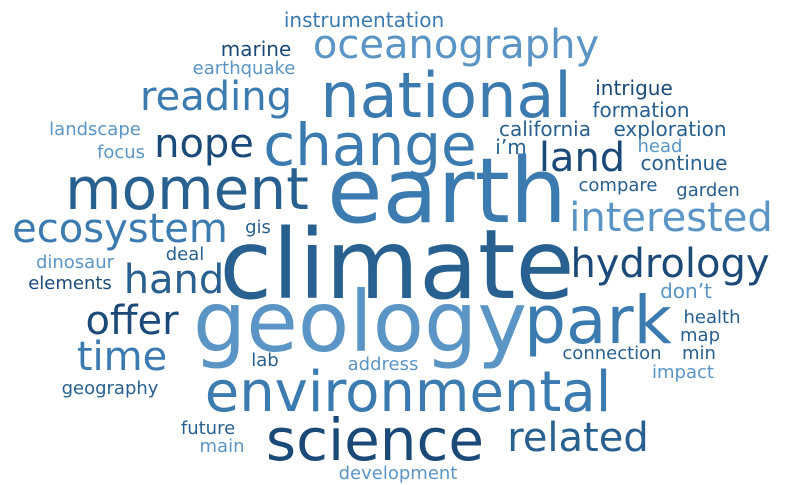 The image size is (791, 485). Describe the element at coordinates (256, 49) in the screenshot. I see `word-marine: marine` at that location.